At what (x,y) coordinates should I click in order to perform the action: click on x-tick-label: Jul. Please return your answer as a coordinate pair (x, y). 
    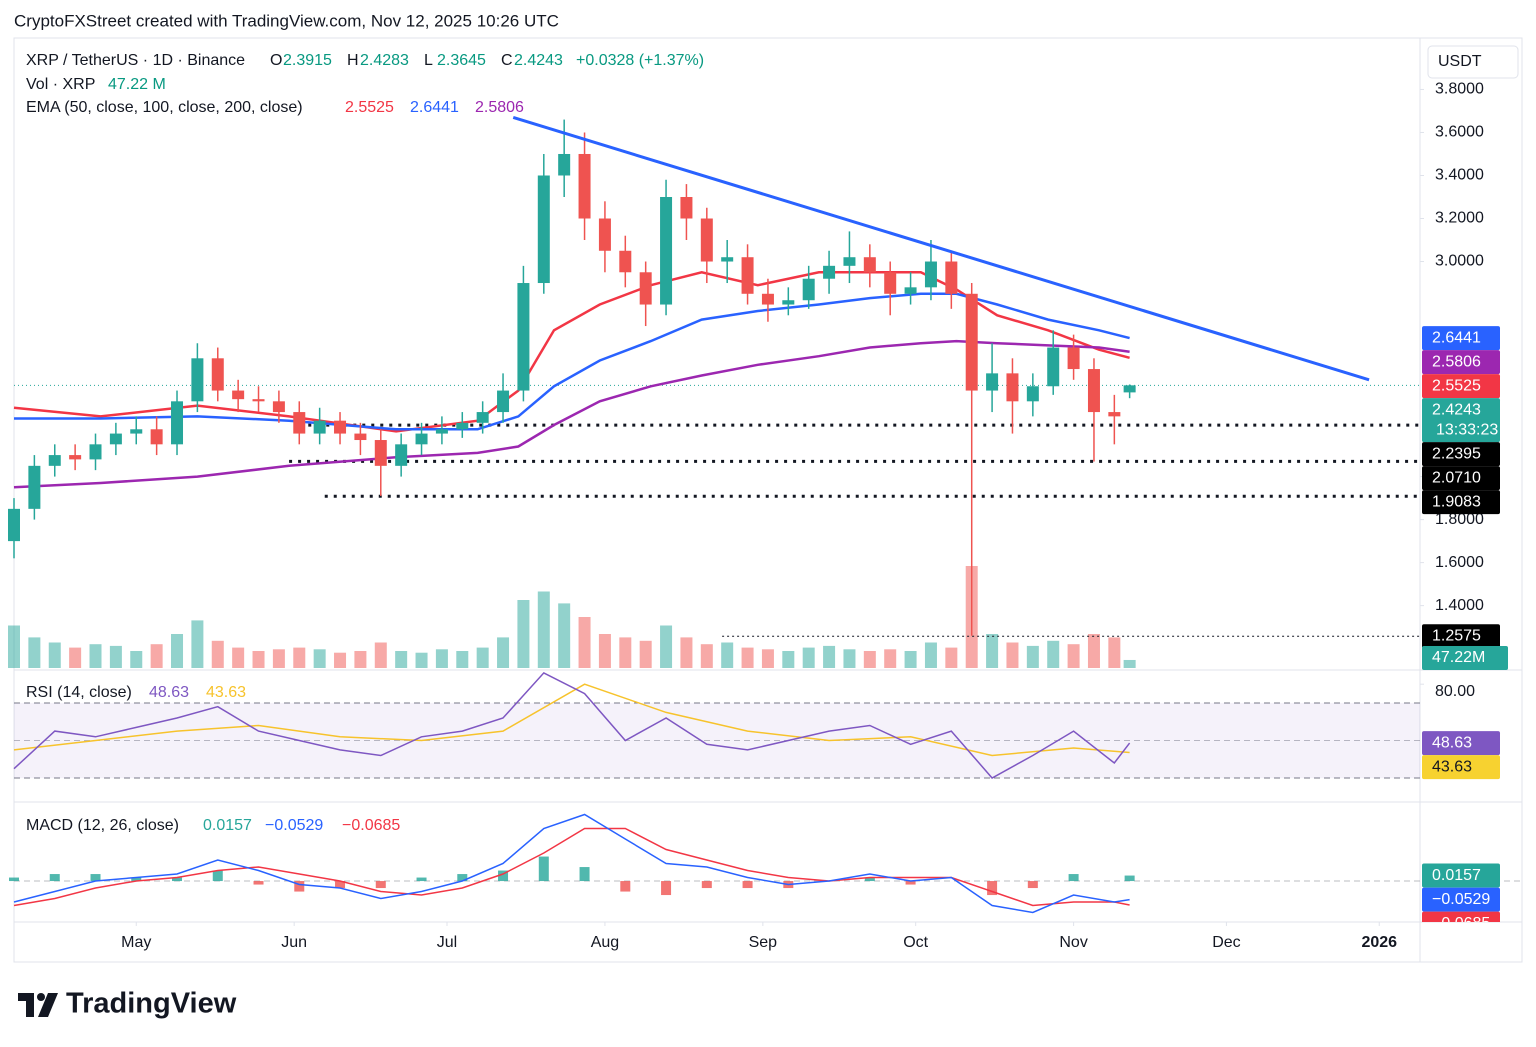
    Looking at the image, I should click on (447, 942).